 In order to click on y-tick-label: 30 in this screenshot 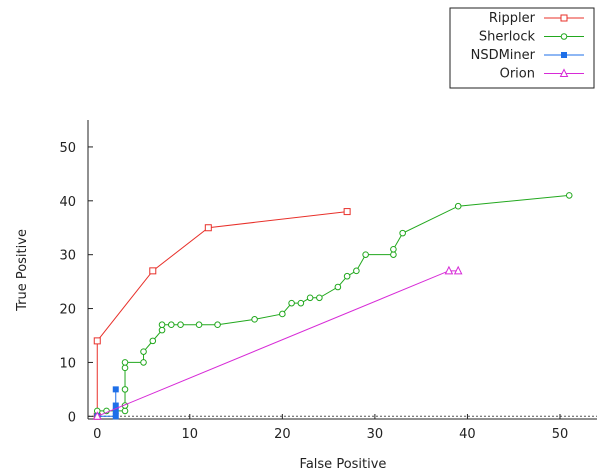, I will do `click(67, 256)`.